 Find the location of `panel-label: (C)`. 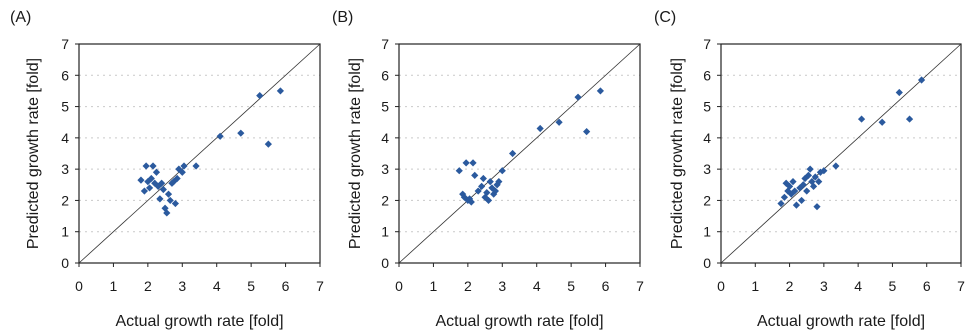

panel-label: (C) is located at coordinates (665, 17).